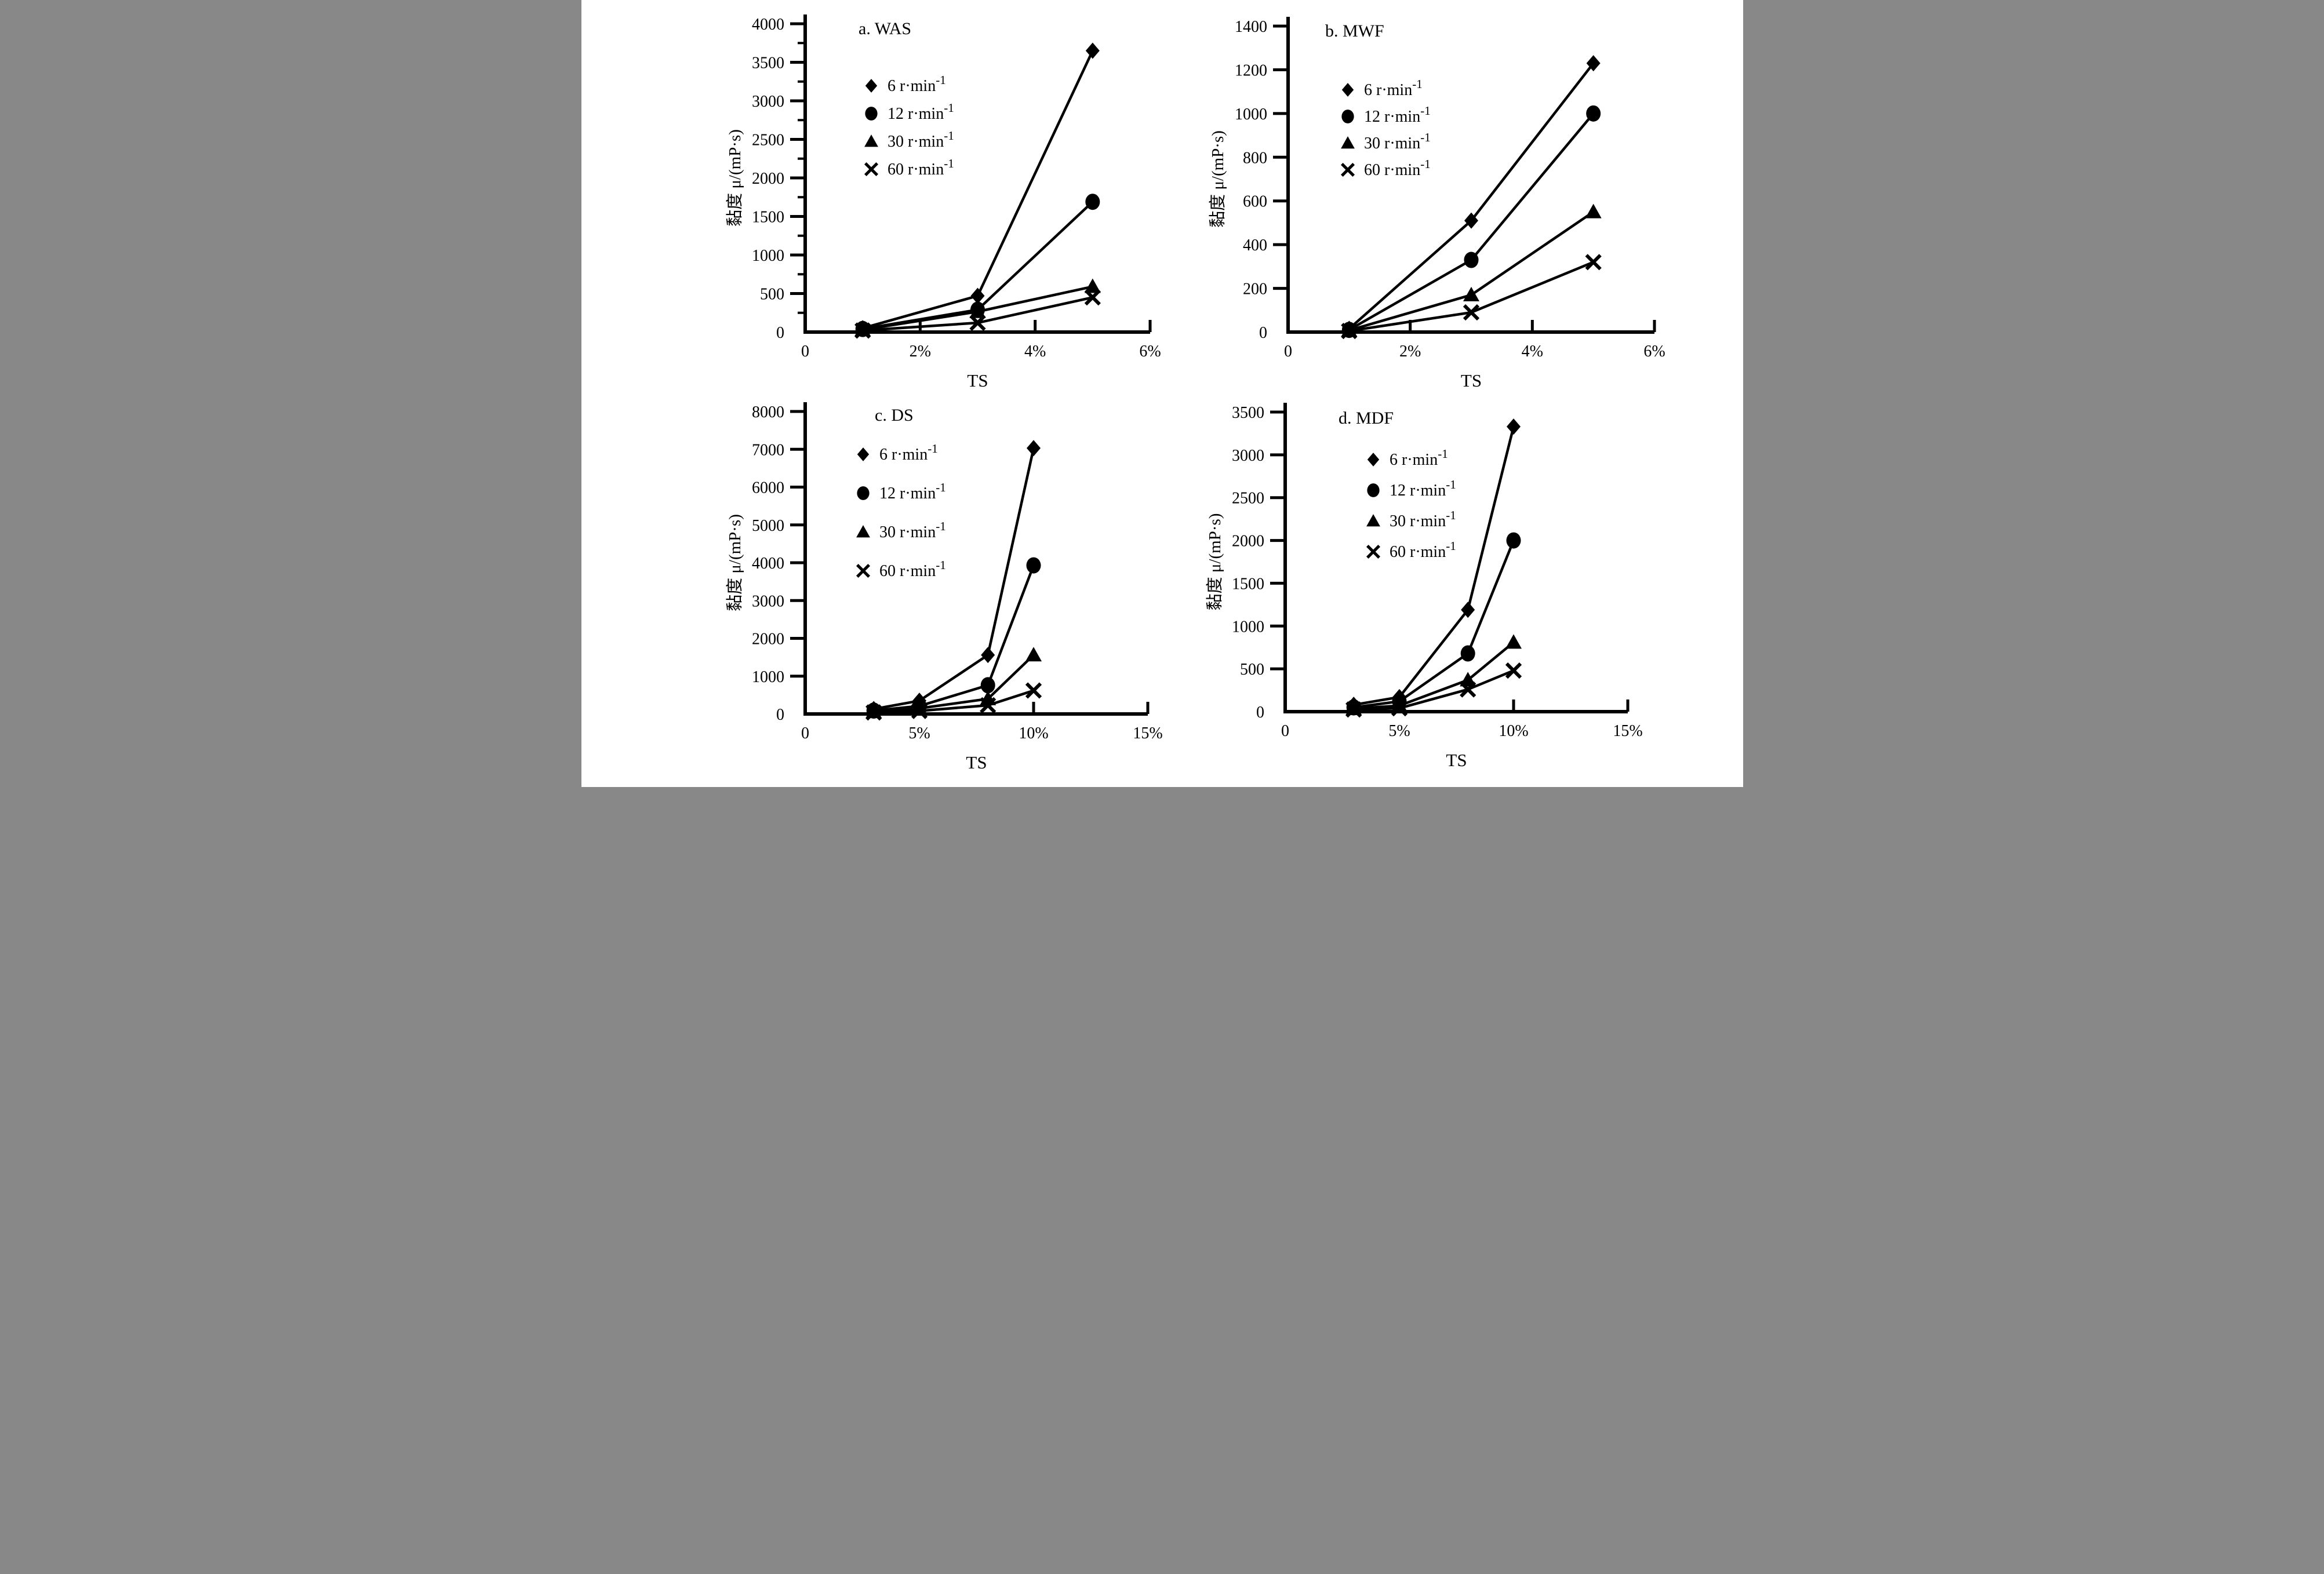 This screenshot has width=2324, height=1574. Describe the element at coordinates (1456, 760) in the screenshot. I see `panel-d-x-axis-label: TS` at that location.